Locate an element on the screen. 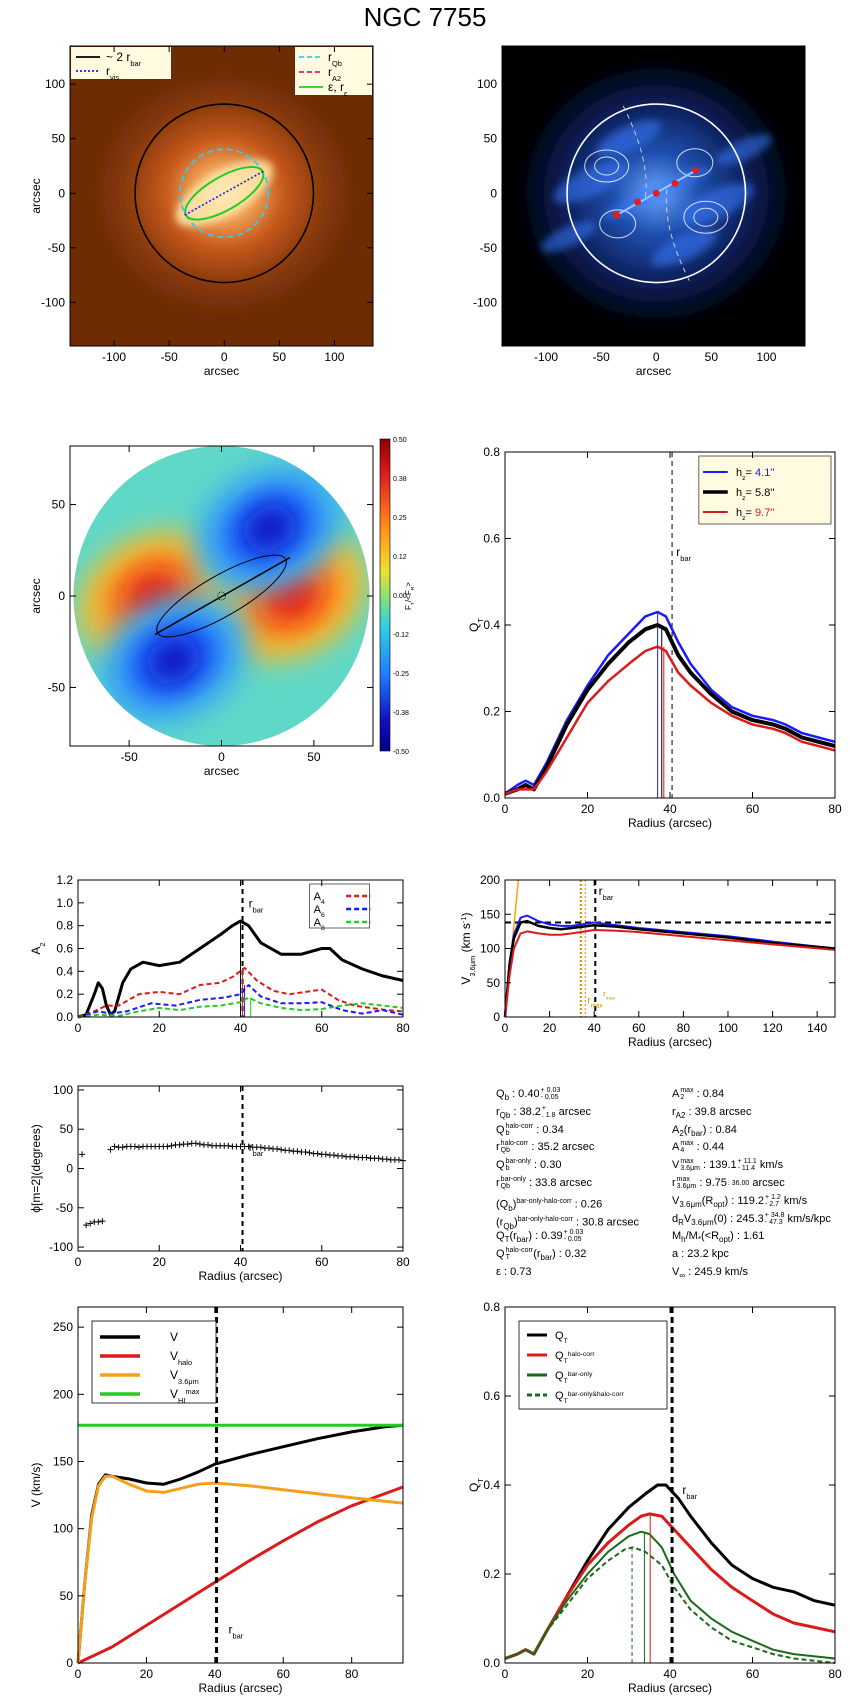 The height and width of the screenshot is (1700, 850). image2-point is located at coordinates (656, 193).